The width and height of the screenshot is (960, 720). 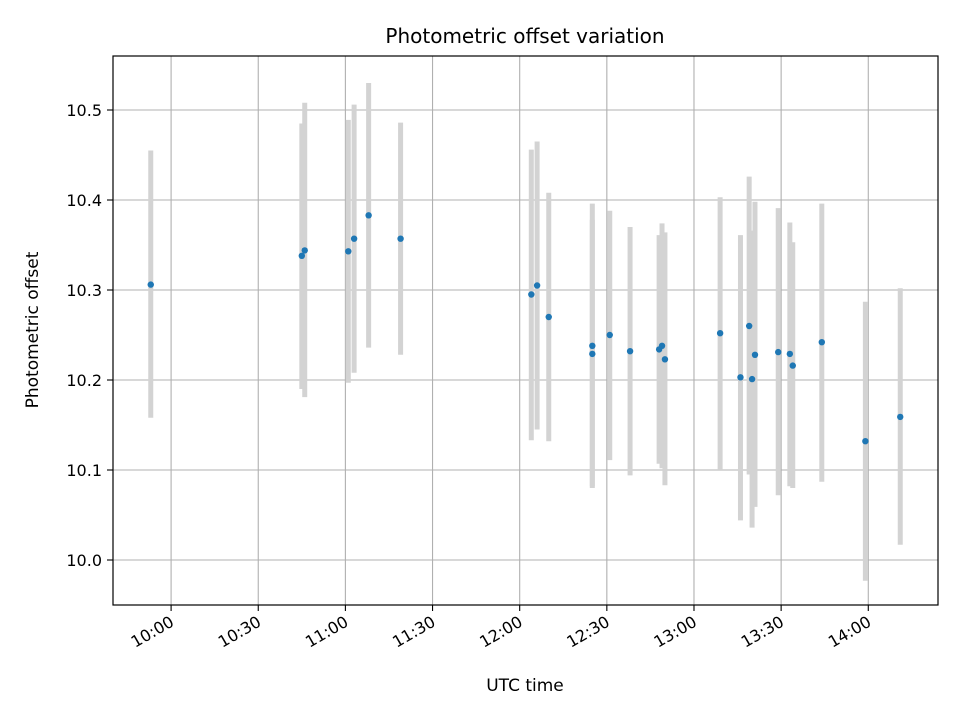 What do you see at coordinates (33, 329) in the screenshot?
I see `y-axis-label: Photometric offset` at bounding box center [33, 329].